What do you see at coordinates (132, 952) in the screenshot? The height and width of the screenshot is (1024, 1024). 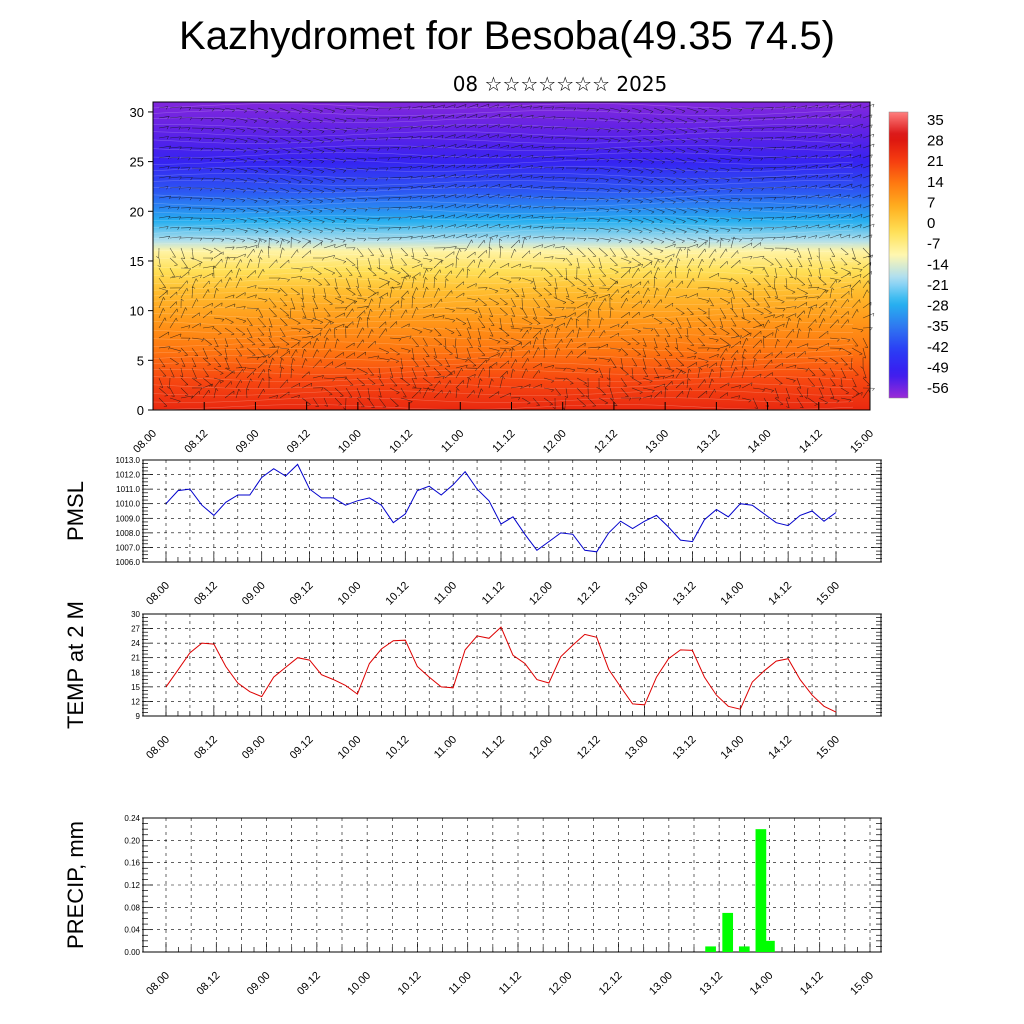 I see `y-tick-label: 0.00` at bounding box center [132, 952].